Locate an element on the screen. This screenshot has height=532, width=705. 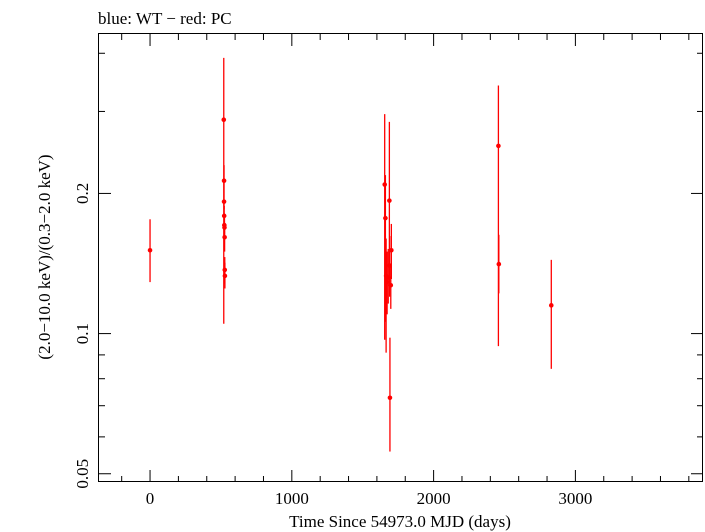
x-axis-label: Time Since 54973.0 MJD (days) is located at coordinates (400, 521).